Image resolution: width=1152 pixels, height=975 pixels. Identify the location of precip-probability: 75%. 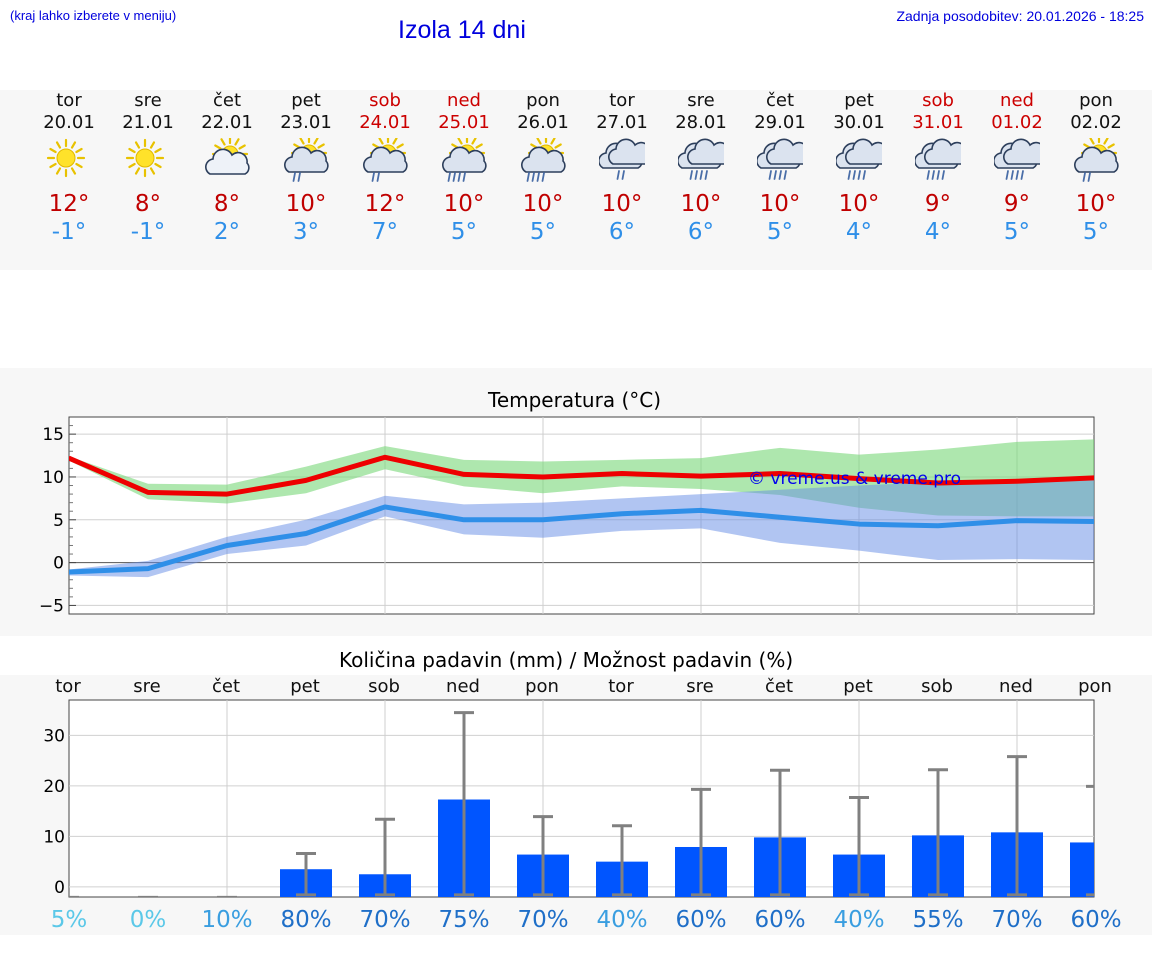
(463, 920).